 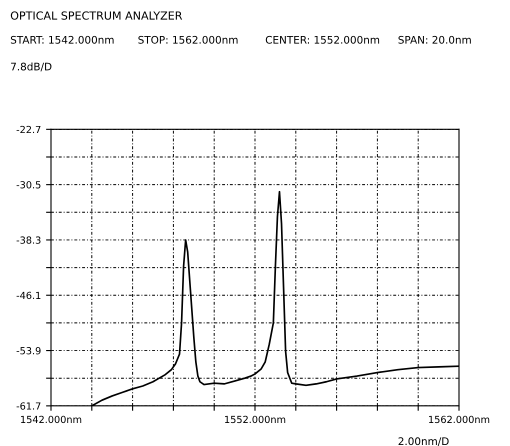 I want to click on chart-title: OPTICAL SPECTRUM ANALYZER, so click(x=96, y=15).